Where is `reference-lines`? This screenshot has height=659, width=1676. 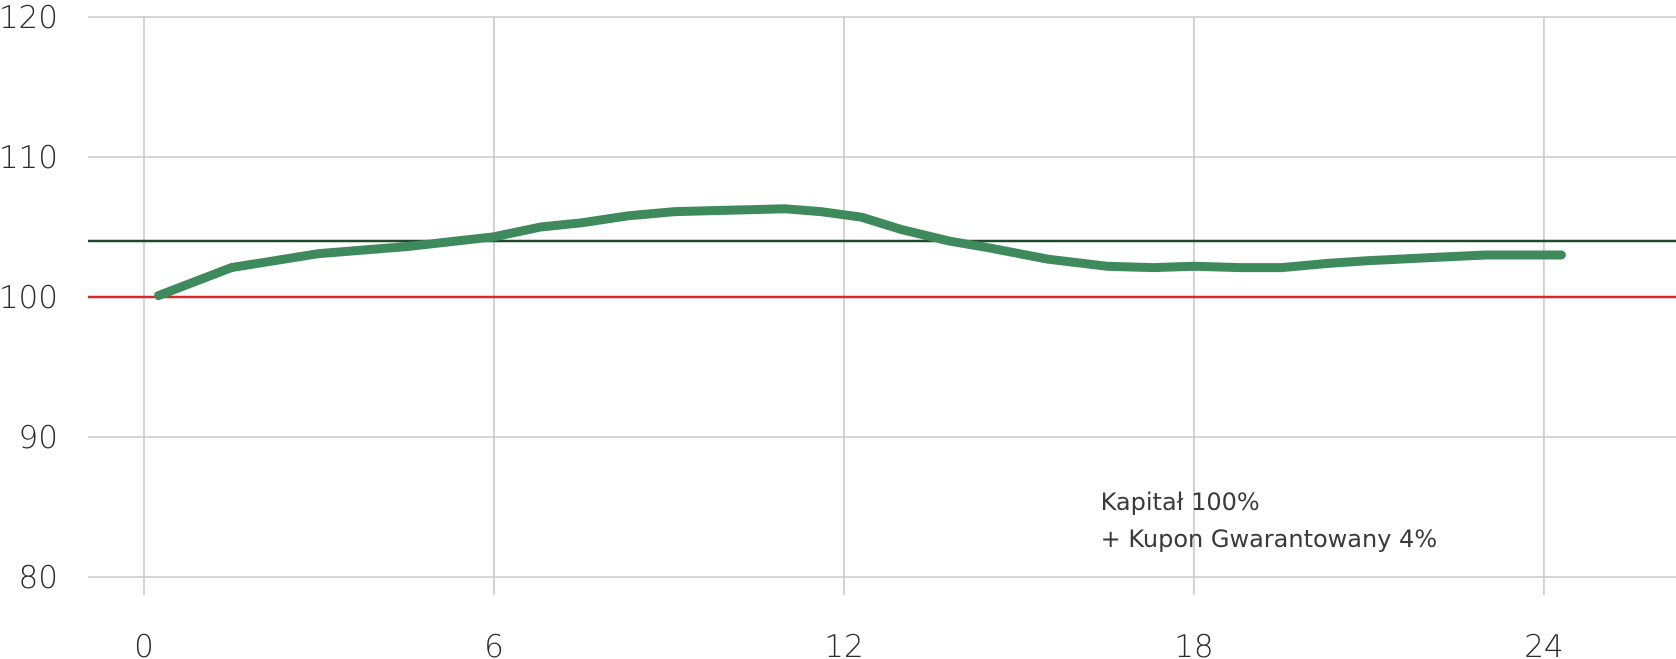 reference-lines is located at coordinates (882, 269).